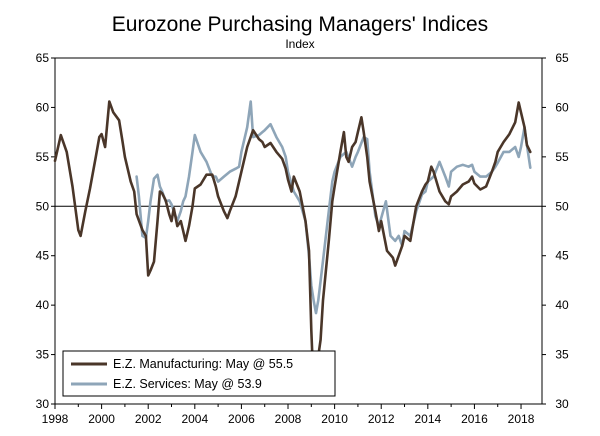 The width and height of the screenshot is (600, 436). What do you see at coordinates (43, 107) in the screenshot?
I see `y-tick-label-left: 60` at bounding box center [43, 107].